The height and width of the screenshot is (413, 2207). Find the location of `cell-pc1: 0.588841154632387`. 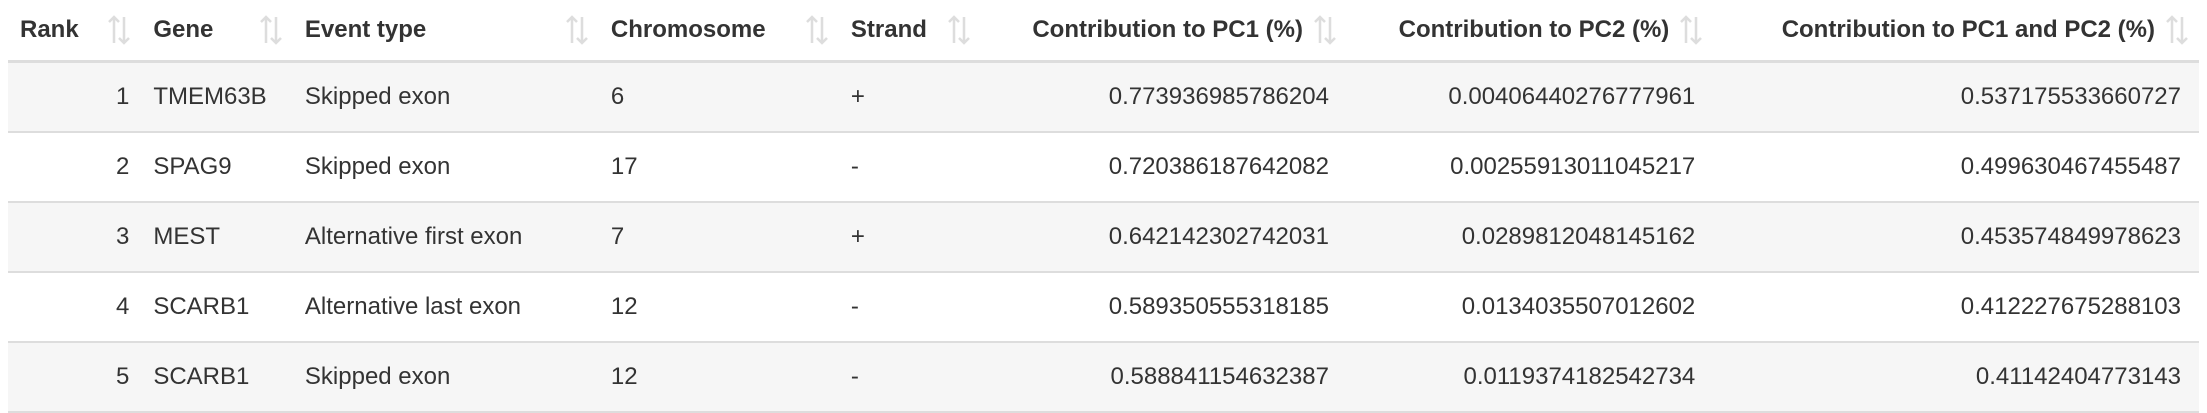

cell-pc1: 0.588841154632387 is located at coordinates (1163, 377).